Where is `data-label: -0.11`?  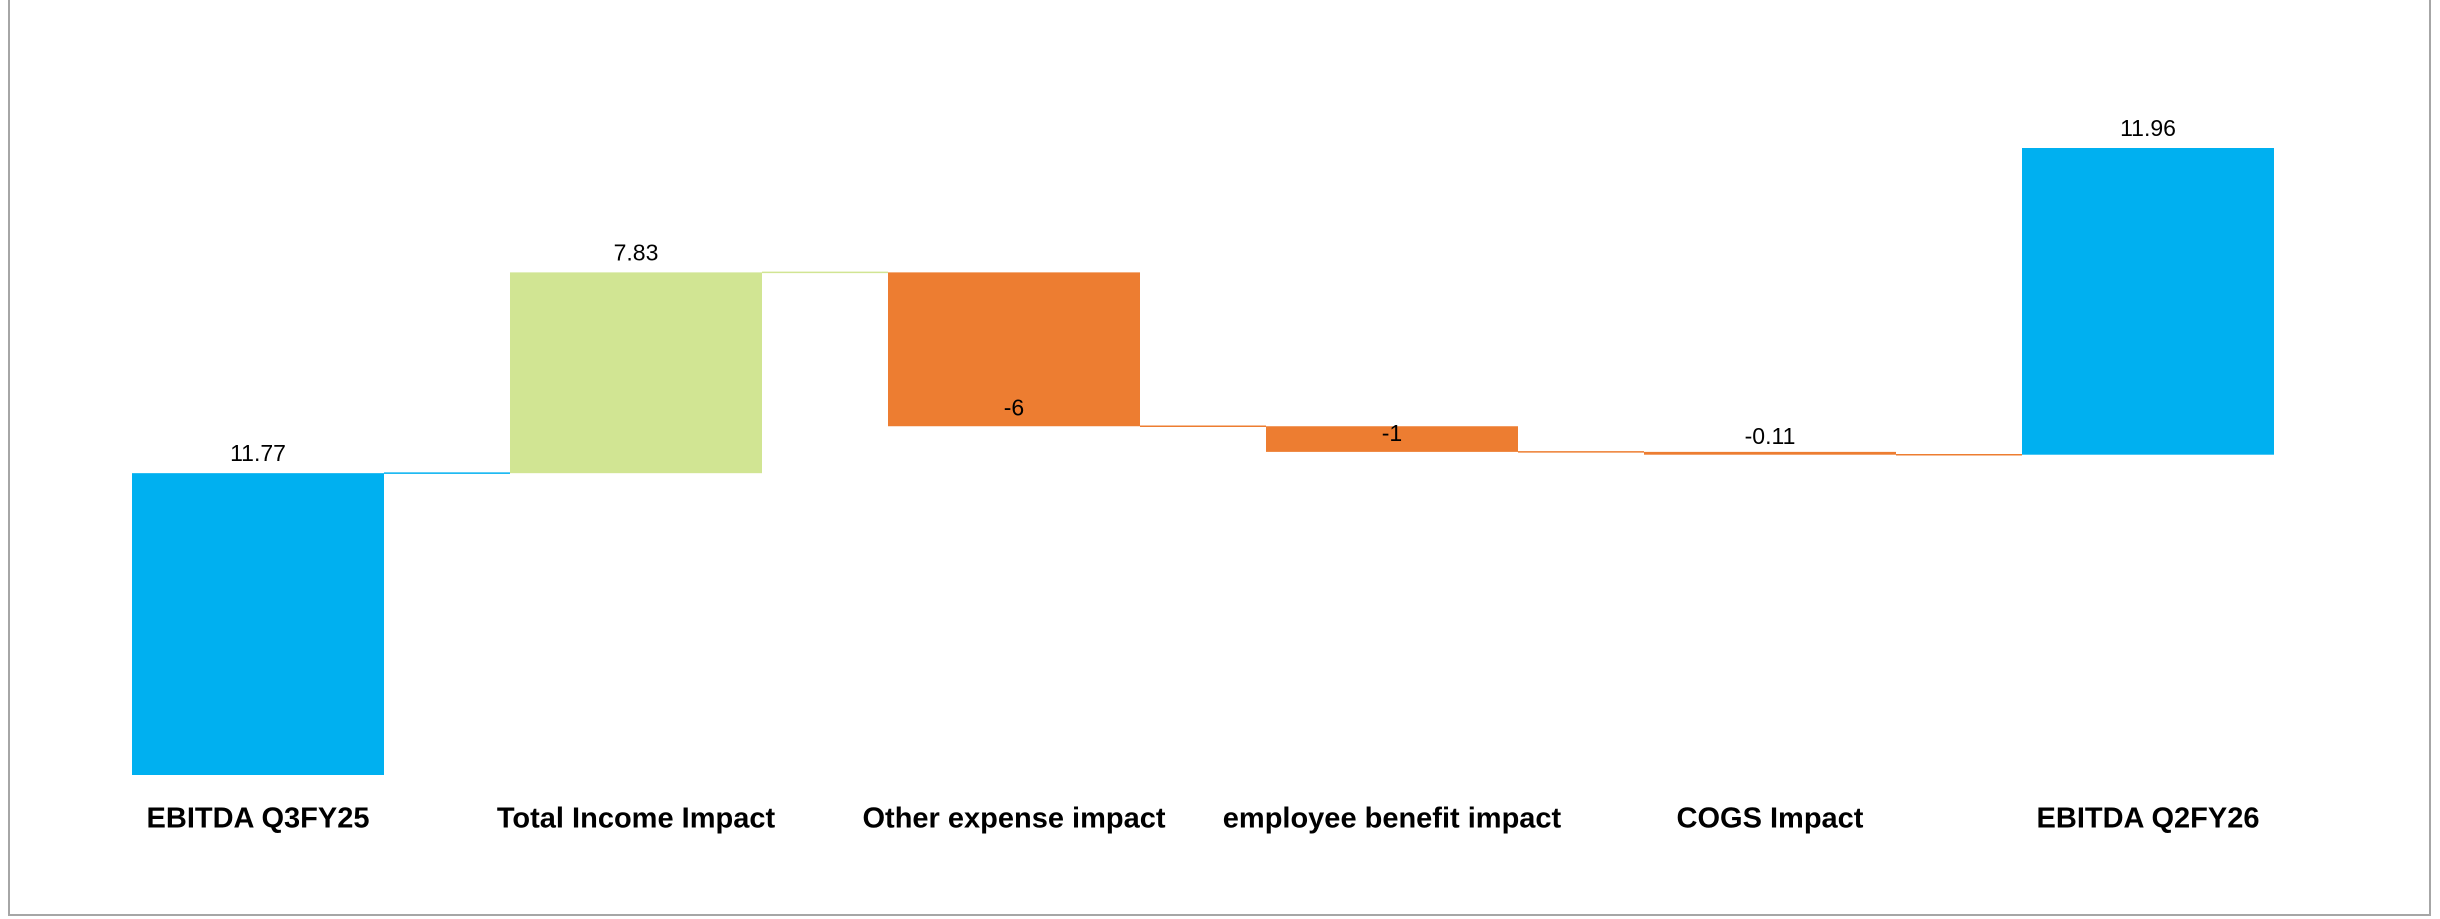 data-label: -0.11 is located at coordinates (1770, 436).